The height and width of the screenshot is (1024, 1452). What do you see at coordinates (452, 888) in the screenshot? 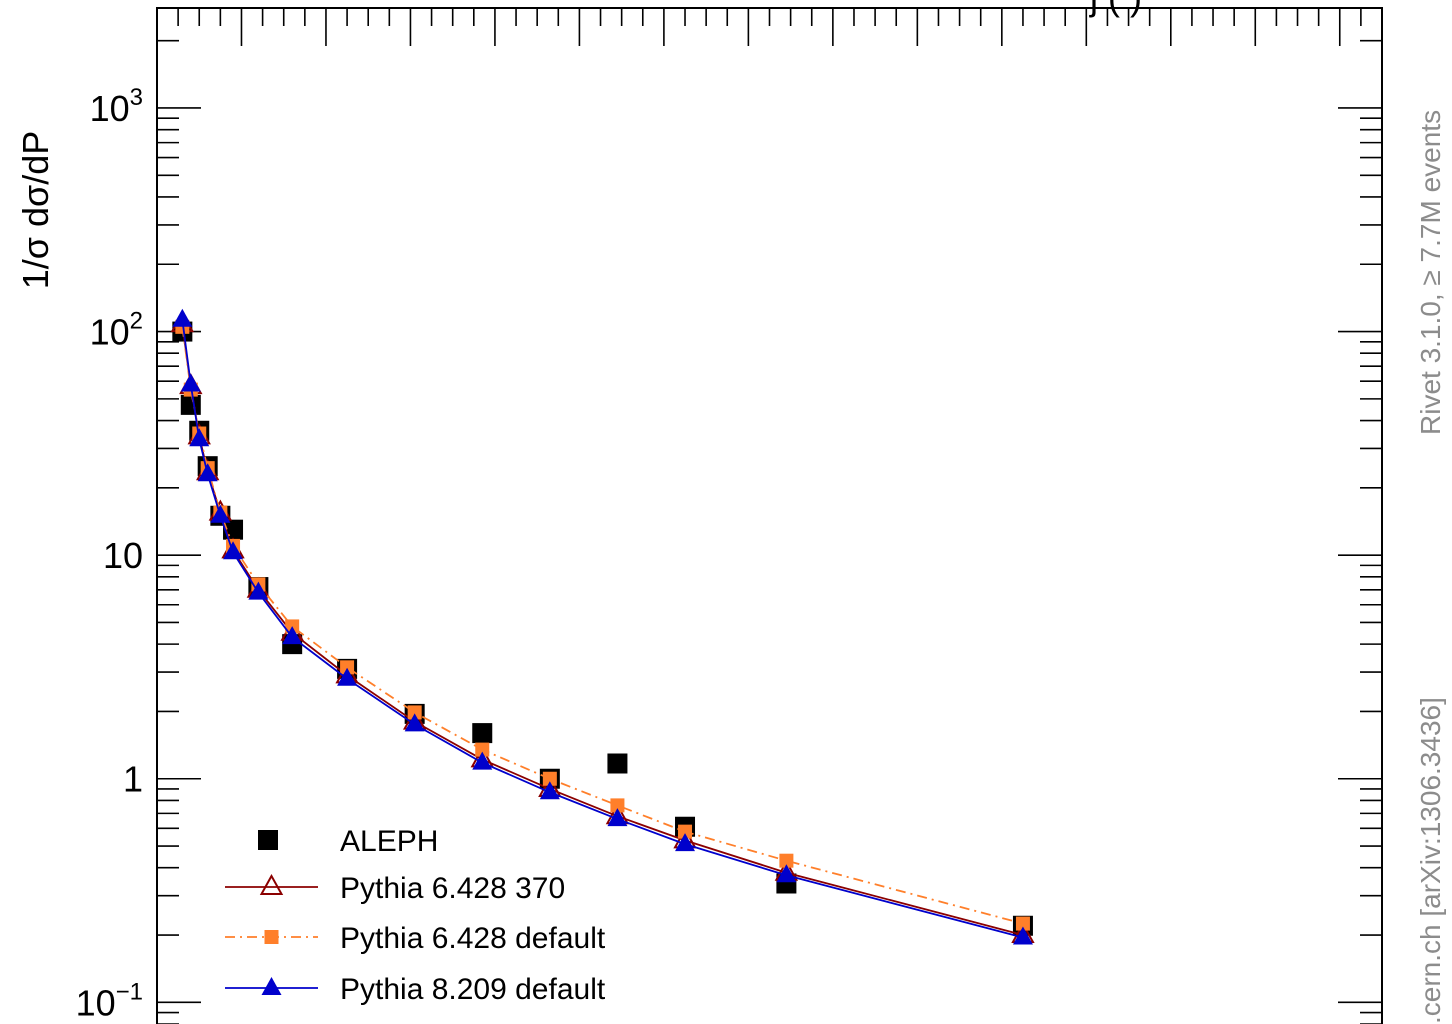
I see `legend-label: Pythia 6.428 370` at bounding box center [452, 888].